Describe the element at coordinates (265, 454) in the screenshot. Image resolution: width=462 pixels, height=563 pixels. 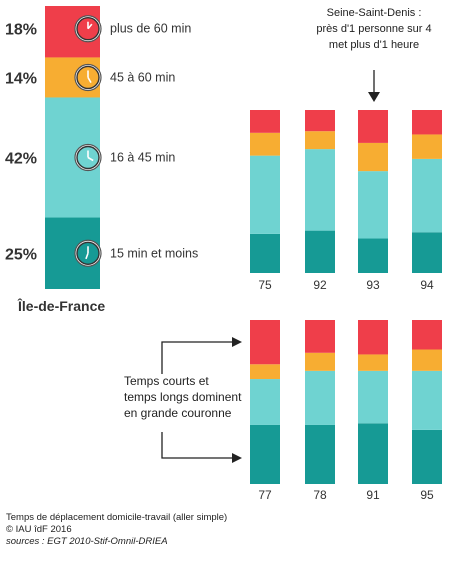
I see `dept-77-segment-15min` at that location.